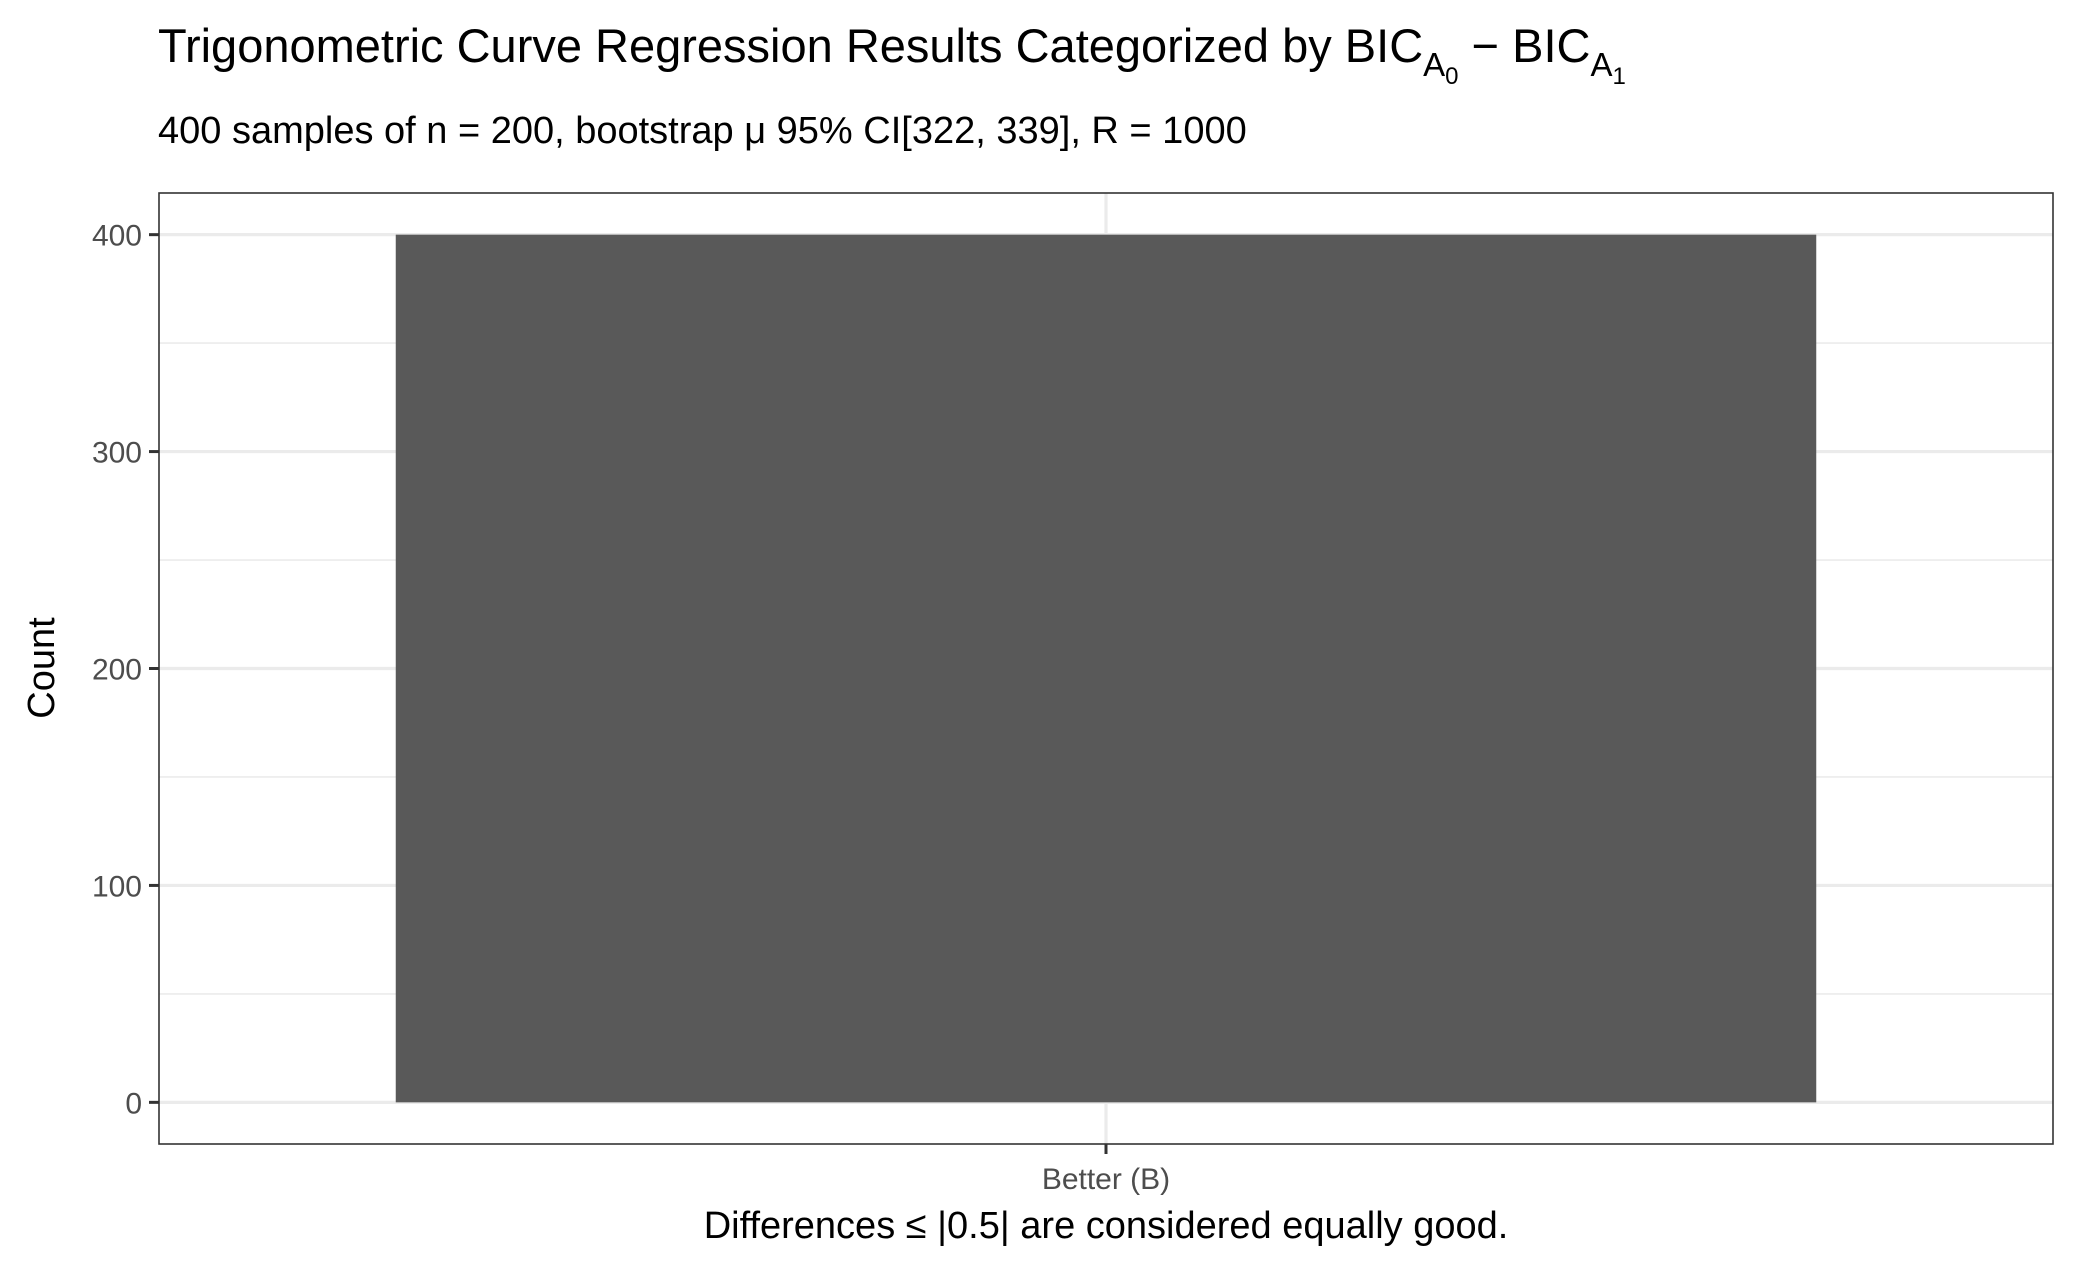 This screenshot has height=1280, width=2075. I want to click on y-tick-label: 400, so click(117, 236).